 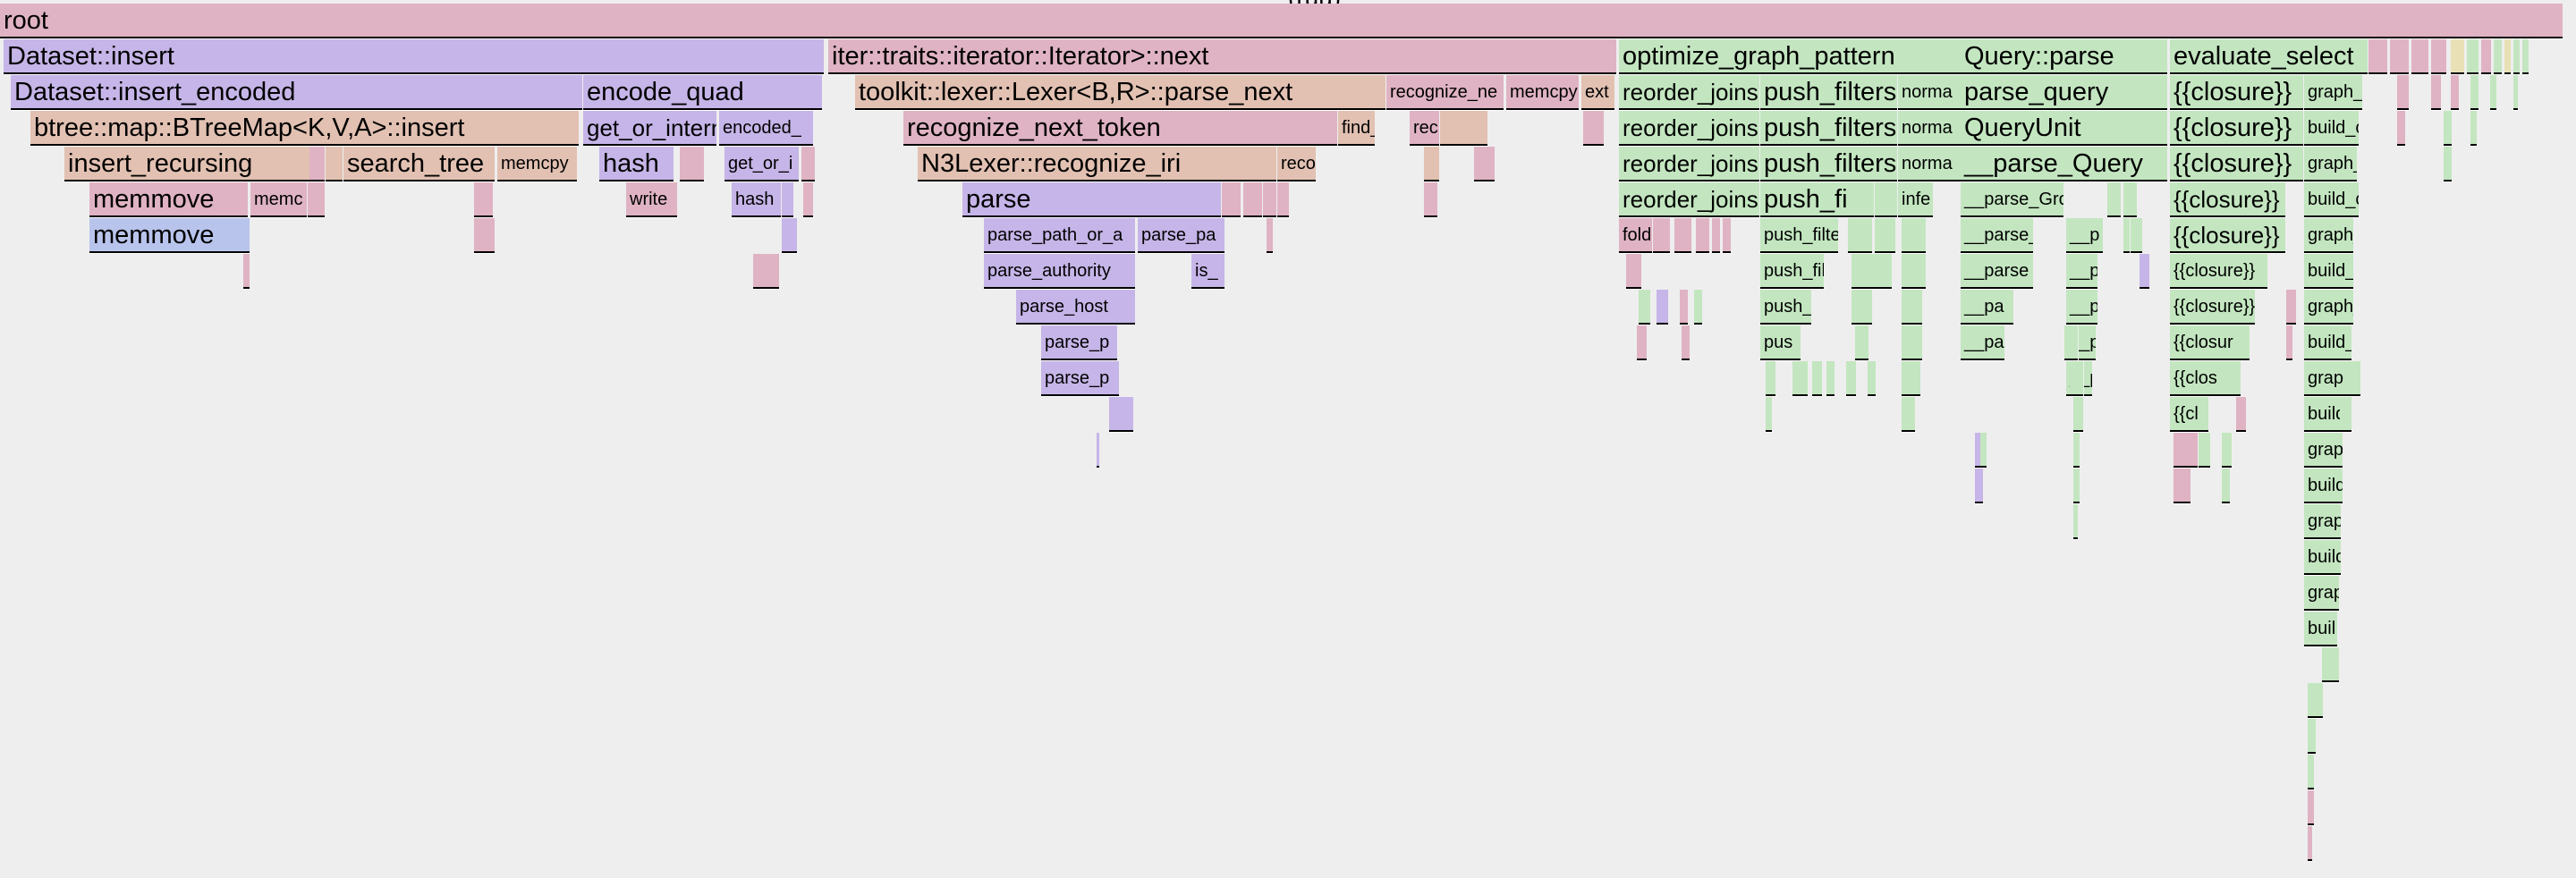 I want to click on flame-frame: parse_path_or_a, so click(x=1060, y=236).